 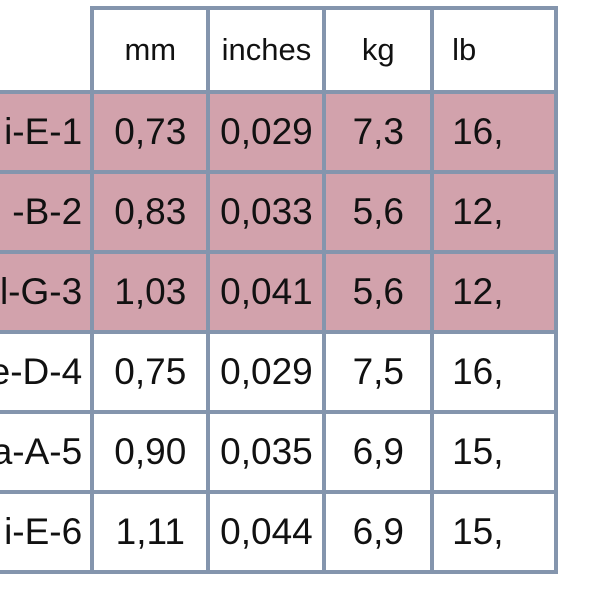 I want to click on table-cell: 0,044, so click(x=266, y=532).